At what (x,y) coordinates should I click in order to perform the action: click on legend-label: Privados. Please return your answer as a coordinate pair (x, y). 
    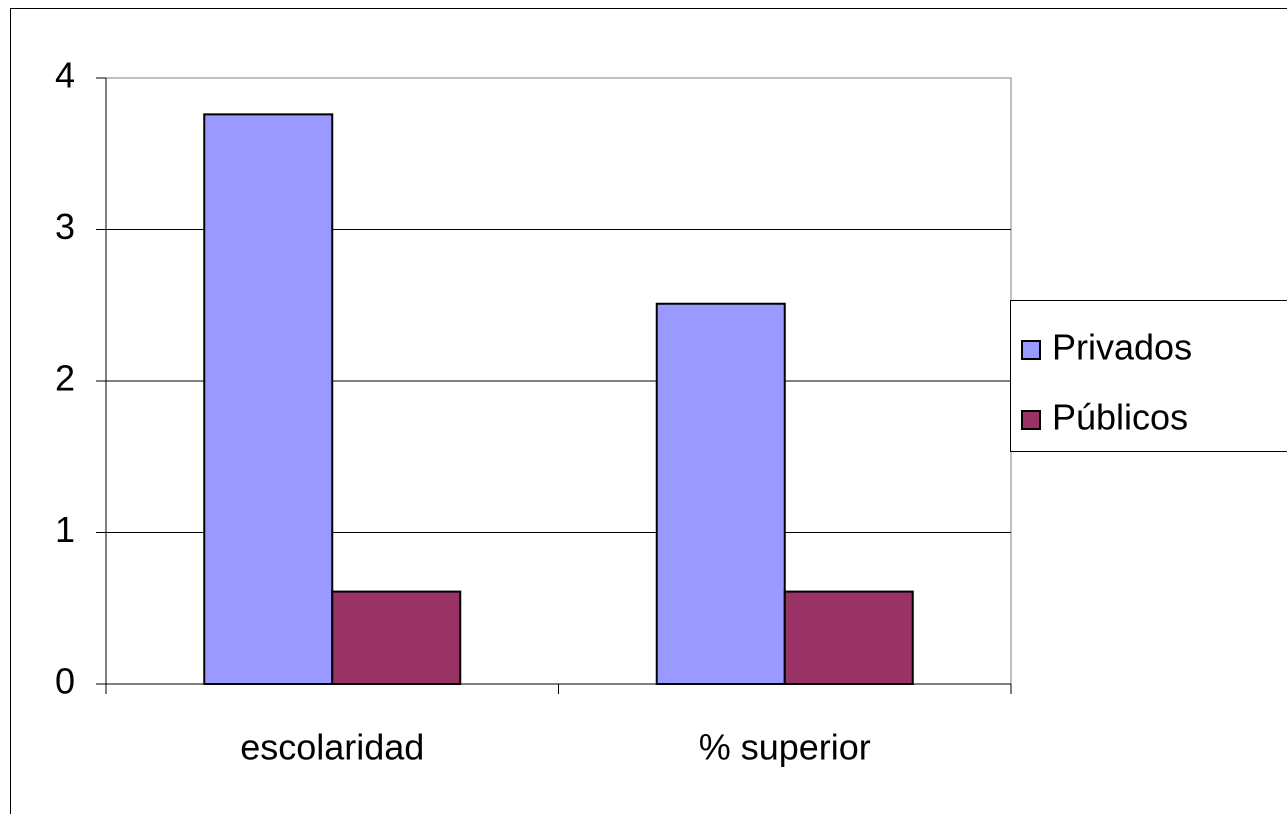
    Looking at the image, I should click on (1122, 347).